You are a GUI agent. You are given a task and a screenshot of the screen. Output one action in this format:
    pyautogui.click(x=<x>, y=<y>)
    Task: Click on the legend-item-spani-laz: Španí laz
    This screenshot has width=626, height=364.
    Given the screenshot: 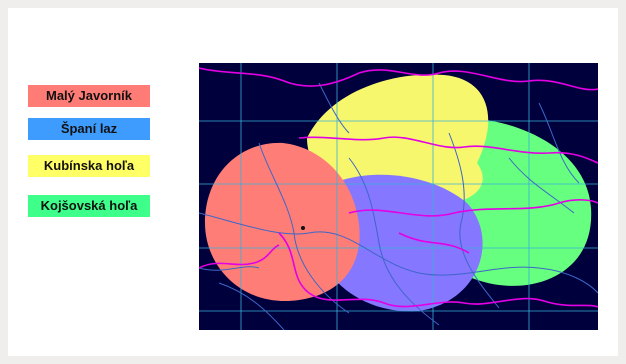 What is the action you would take?
    pyautogui.click(x=89, y=129)
    